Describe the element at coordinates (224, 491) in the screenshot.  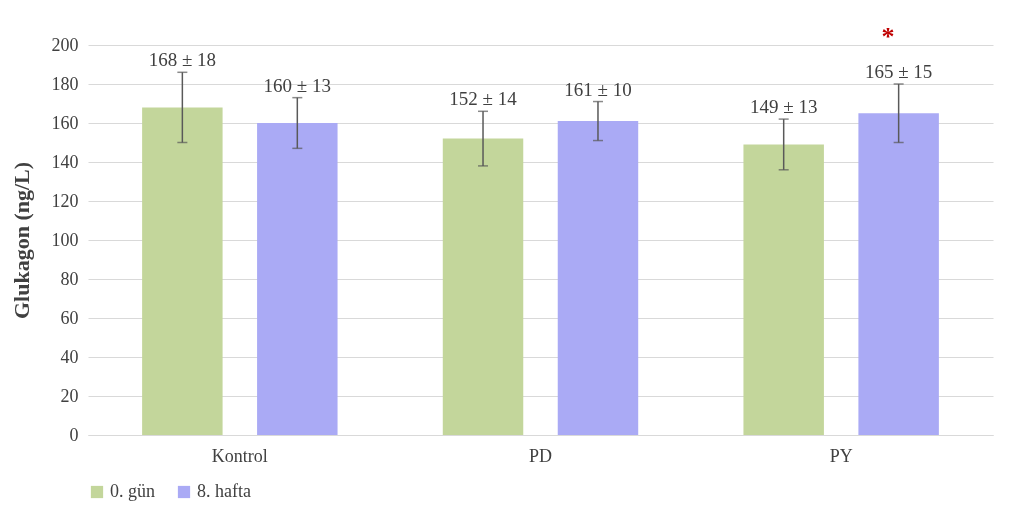
I see `legend-label: 8. hafta` at that location.